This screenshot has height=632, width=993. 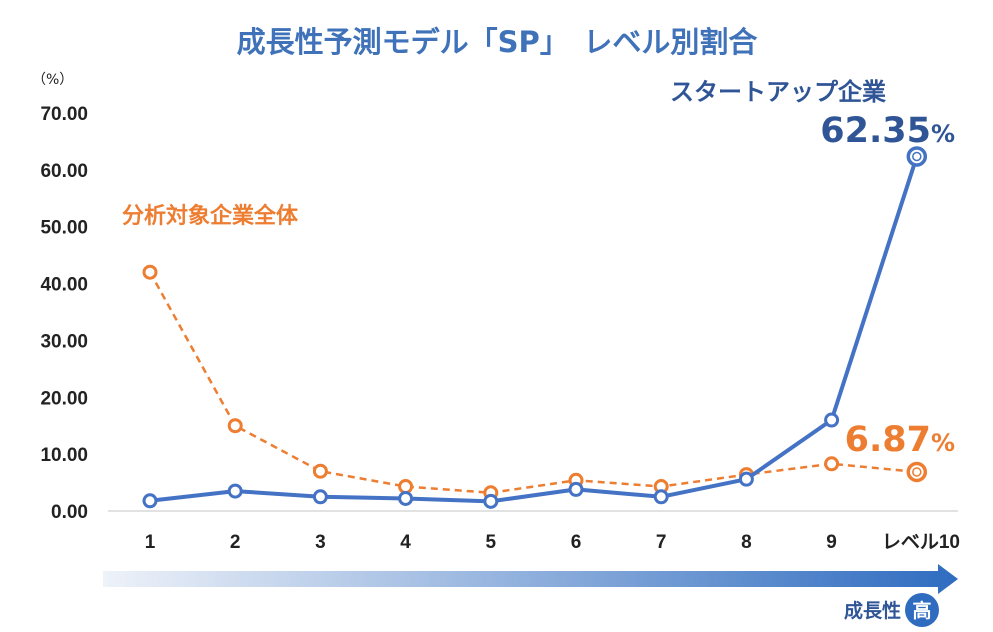 I want to click on y-tick-label: 40.00, so click(x=64, y=285).